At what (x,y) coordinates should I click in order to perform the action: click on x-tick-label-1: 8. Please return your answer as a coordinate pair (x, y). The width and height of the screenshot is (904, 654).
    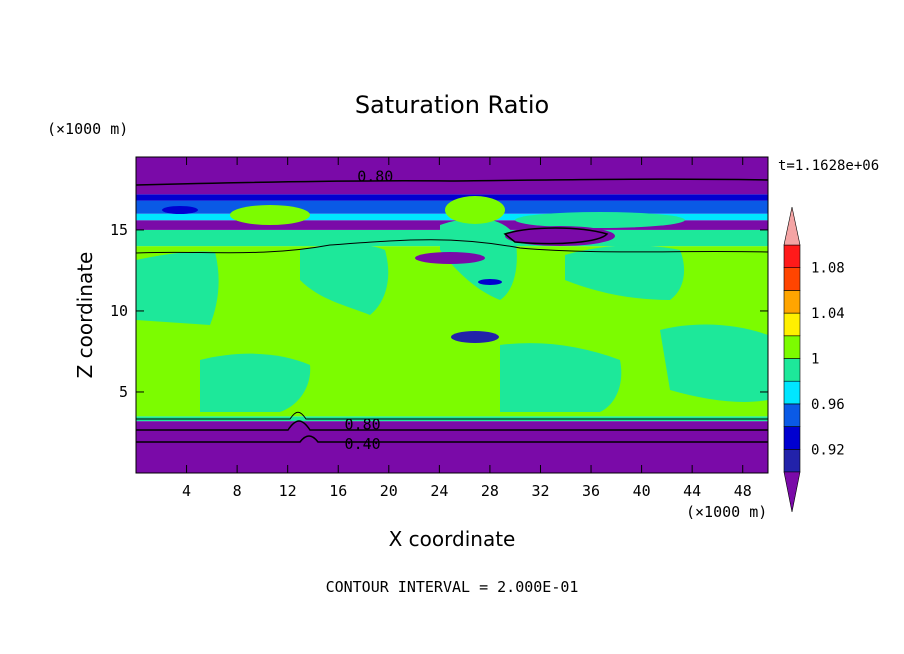
    Looking at the image, I should click on (237, 491).